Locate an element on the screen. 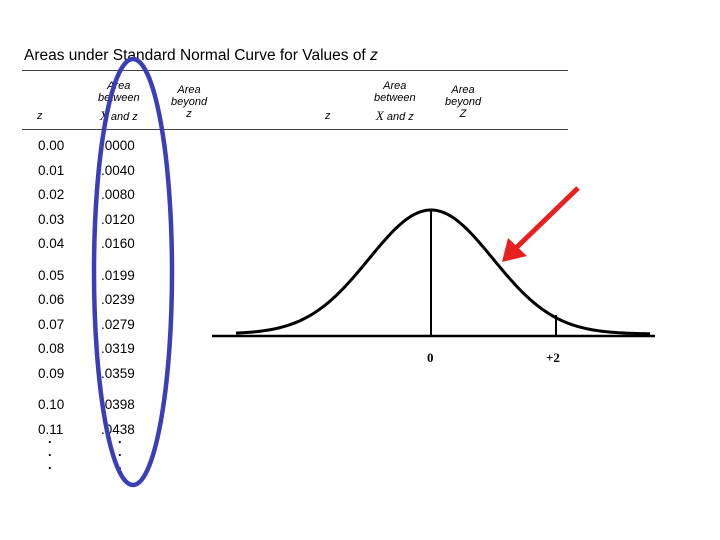 This screenshot has height=540, width=720. header-area-beyond-right-line1: Area is located at coordinates (463, 90).